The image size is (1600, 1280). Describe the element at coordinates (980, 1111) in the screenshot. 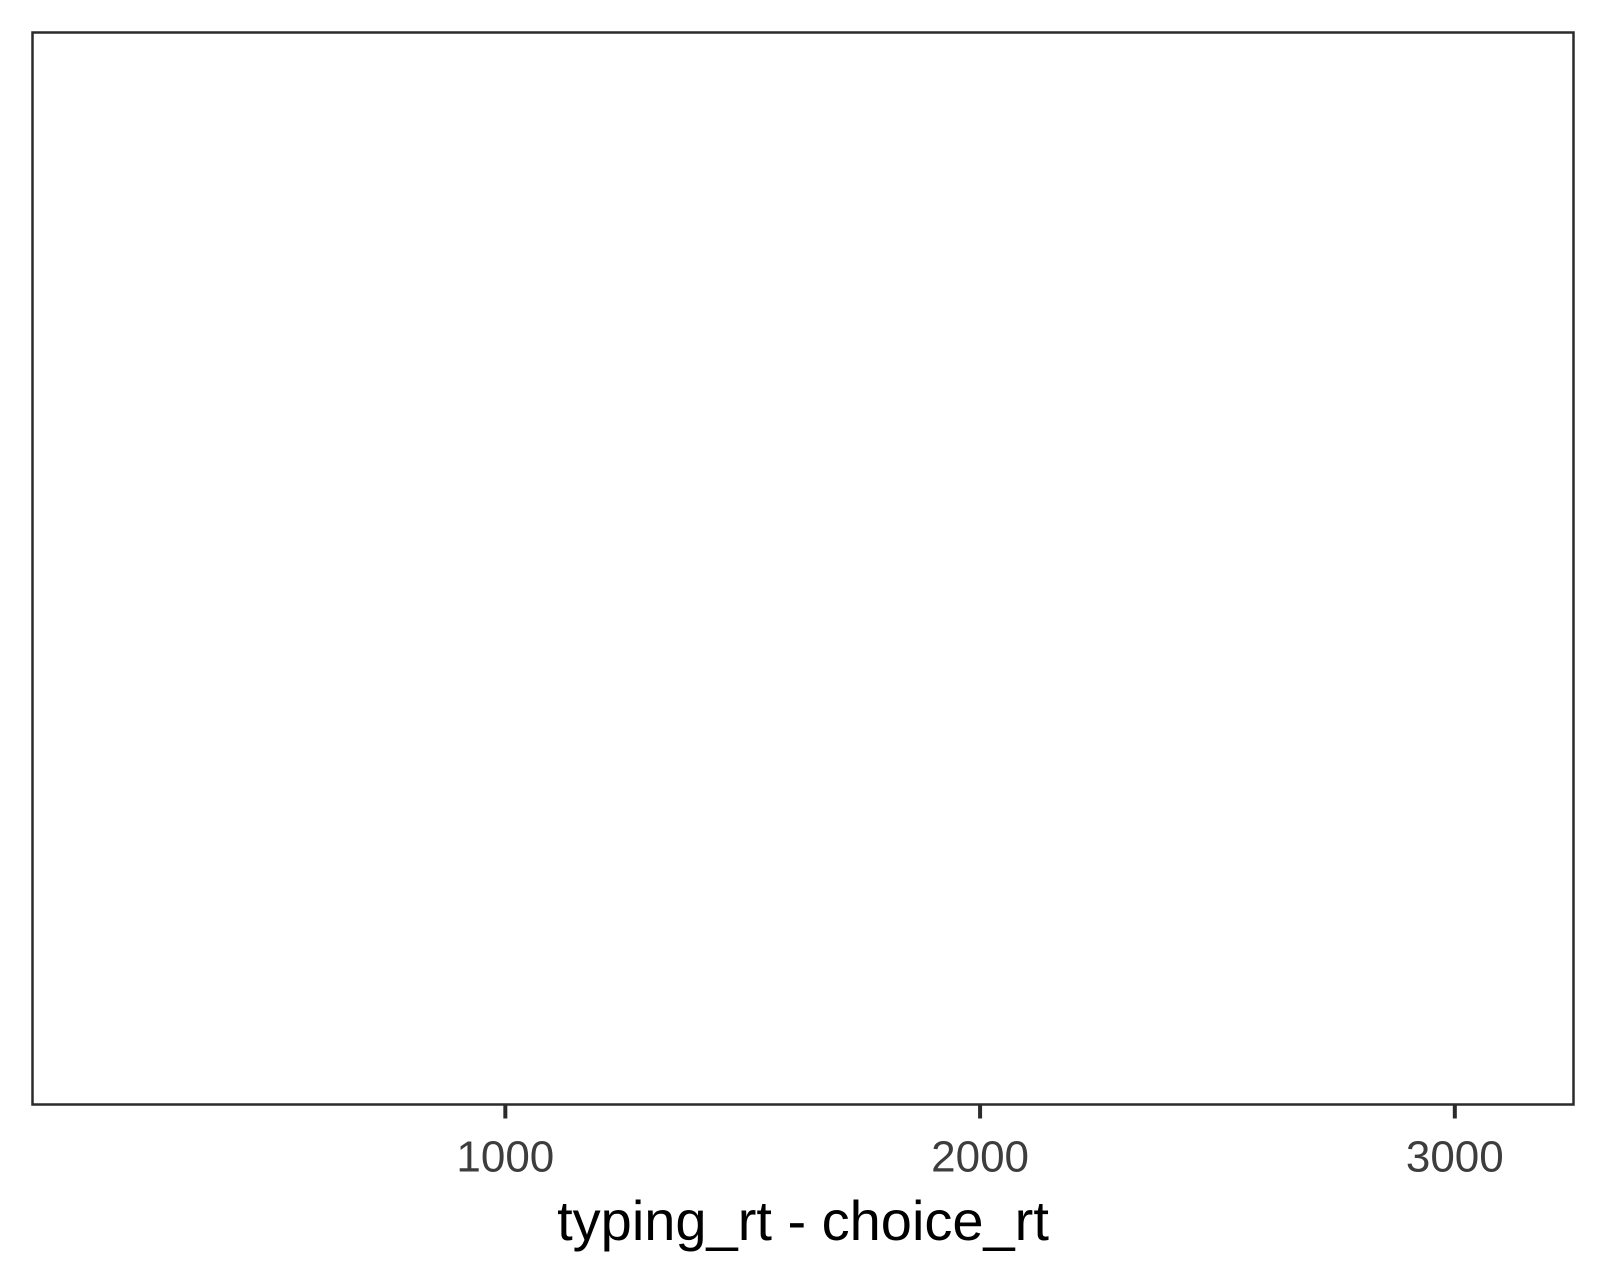

I see `x-axis-ticks` at that location.